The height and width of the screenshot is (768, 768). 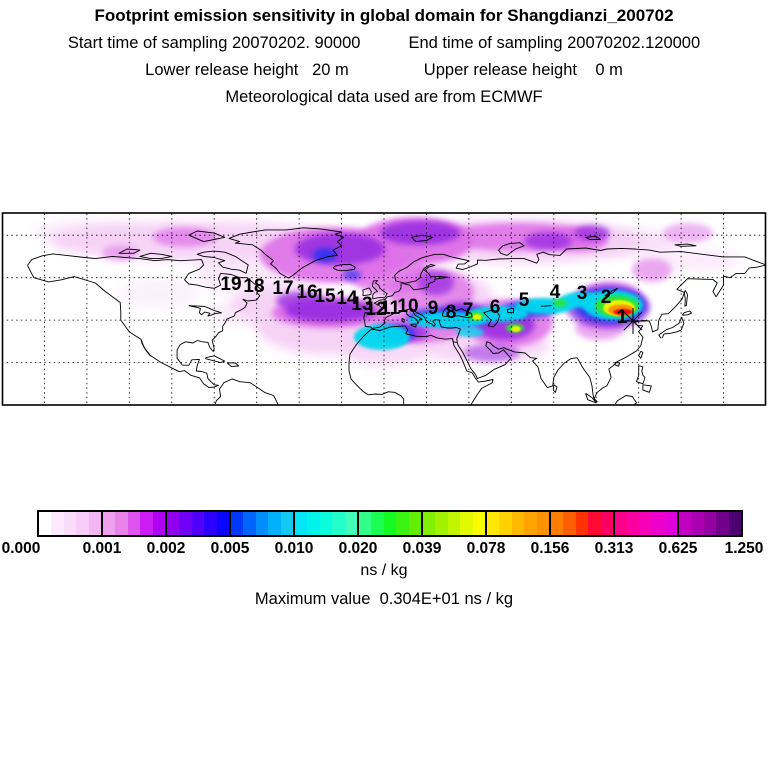 I want to click on svg-text: 15, so click(x=325, y=296).